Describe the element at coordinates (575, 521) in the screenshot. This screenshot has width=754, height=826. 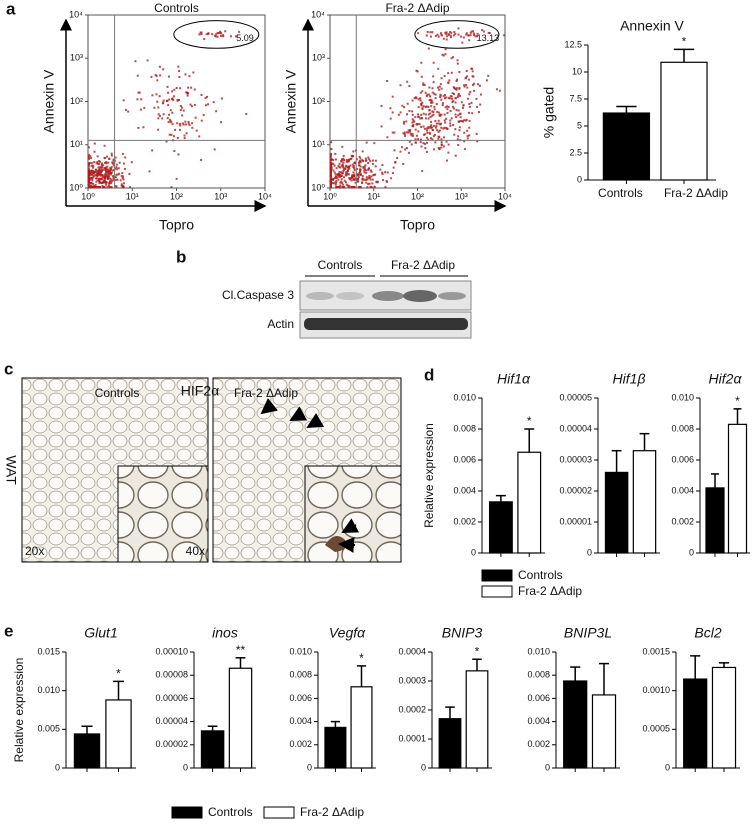
I see `y-tick-label: 0.00001` at that location.